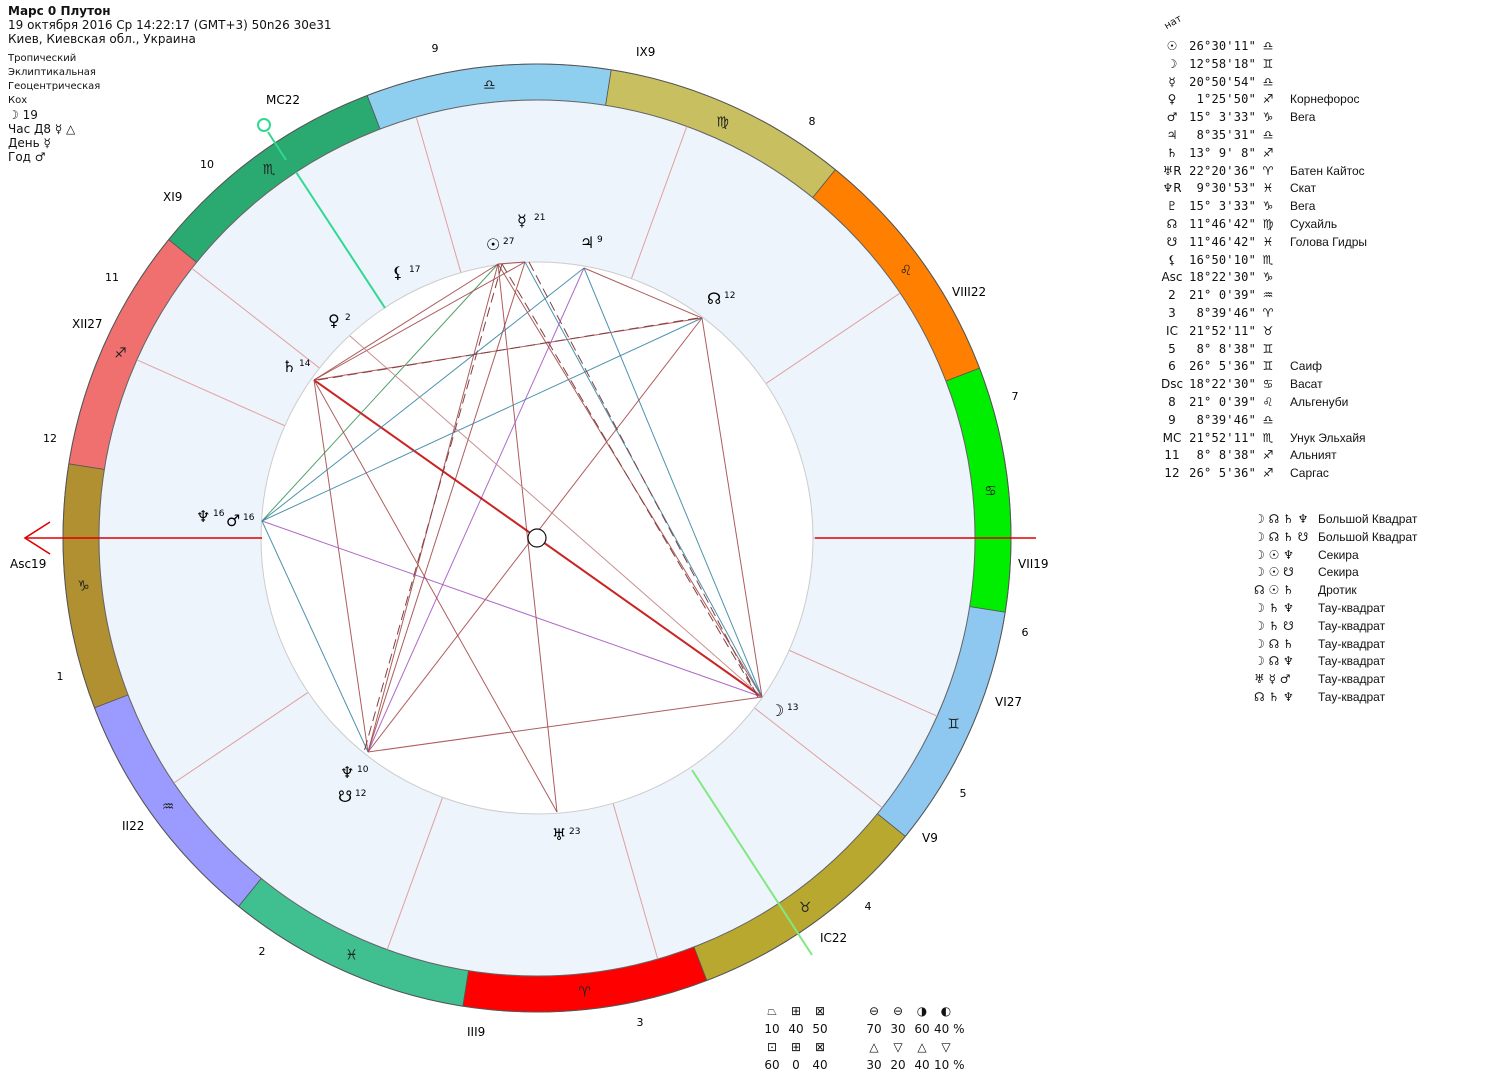  I want to click on position-row: ☿ 20°50'54" ♎, so click(1263, 83).